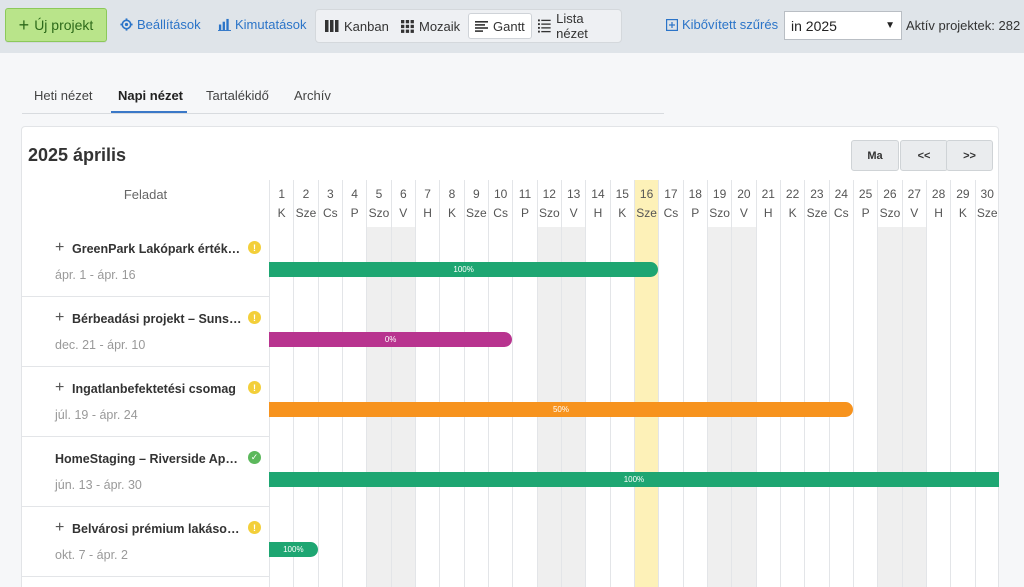 The height and width of the screenshot is (587, 1024). What do you see at coordinates (157, 249) in the screenshot?
I see `task-name: GreenPark Lakópark értékesítése` at bounding box center [157, 249].